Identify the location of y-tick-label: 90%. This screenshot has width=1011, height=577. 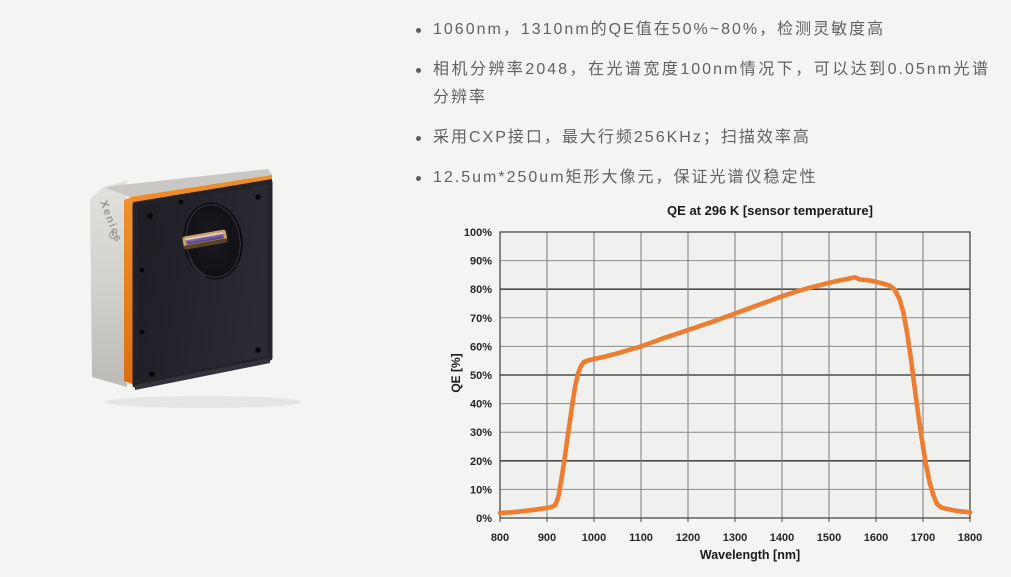
(481, 262).